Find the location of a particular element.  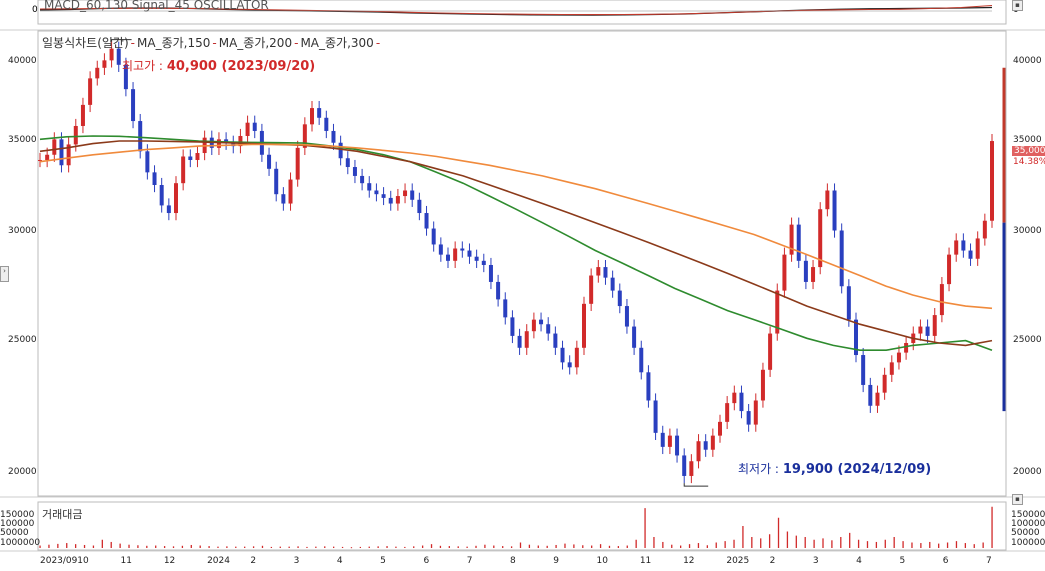

legend-item-ma150: MA_종가,150 is located at coordinates (174, 43).